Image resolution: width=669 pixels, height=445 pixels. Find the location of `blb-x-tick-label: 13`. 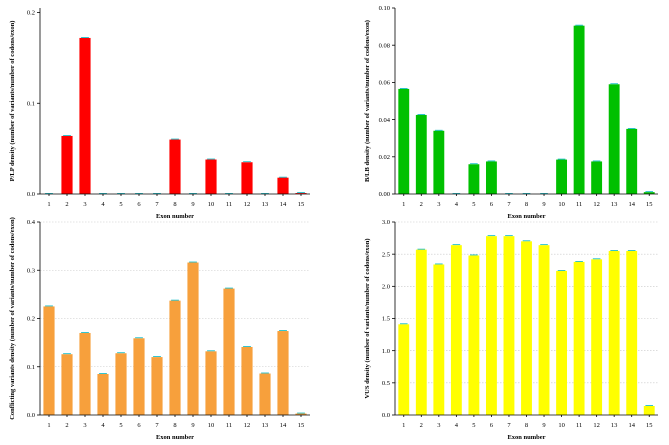

blb-x-tick-label: 13 is located at coordinates (614, 204).